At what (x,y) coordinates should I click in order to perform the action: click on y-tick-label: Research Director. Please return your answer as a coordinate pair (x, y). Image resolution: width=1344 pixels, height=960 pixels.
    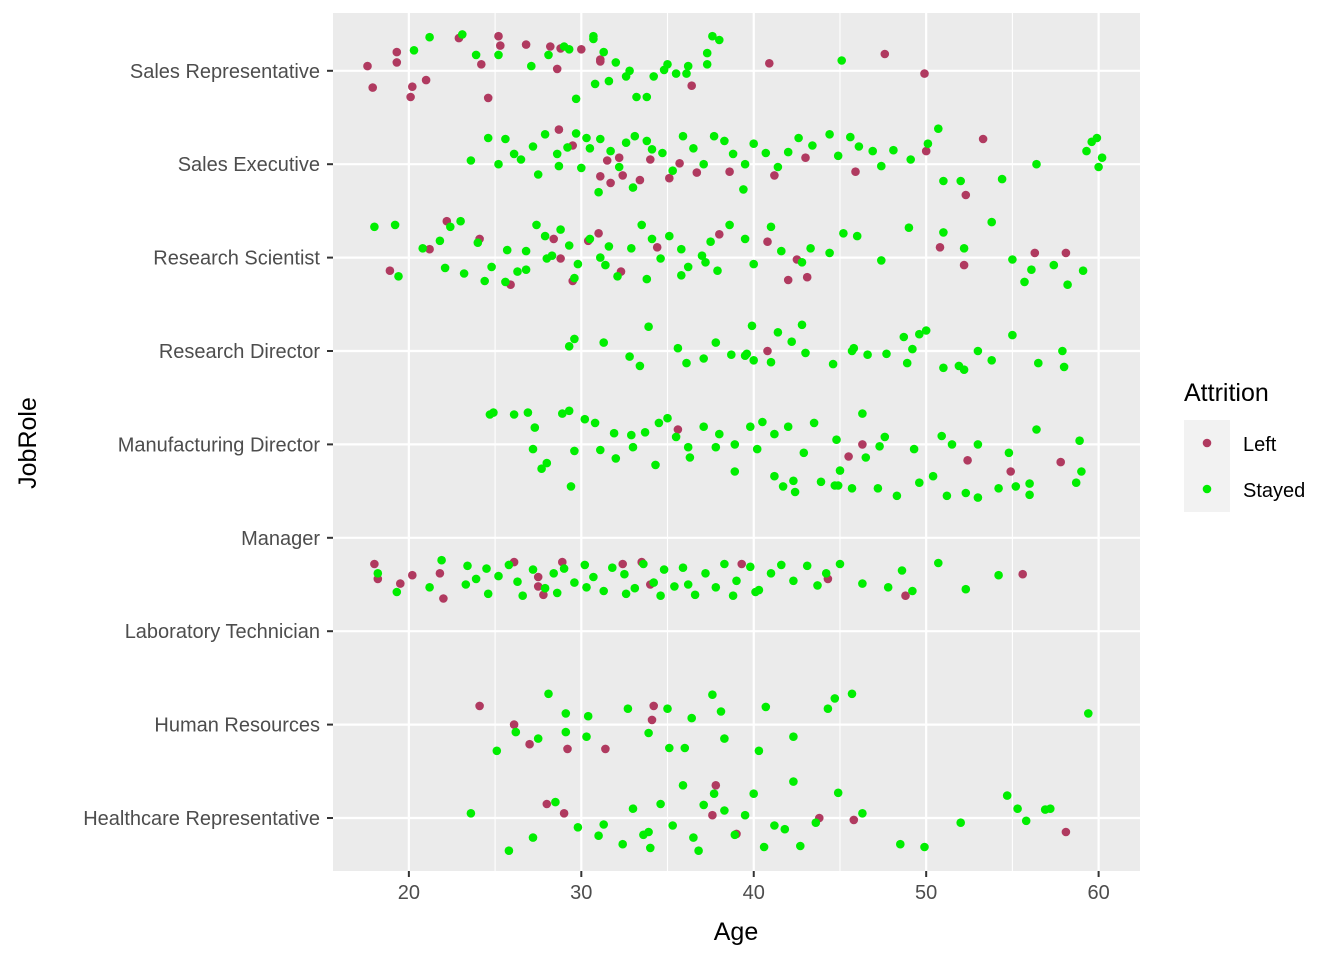
    Looking at the image, I should click on (240, 352).